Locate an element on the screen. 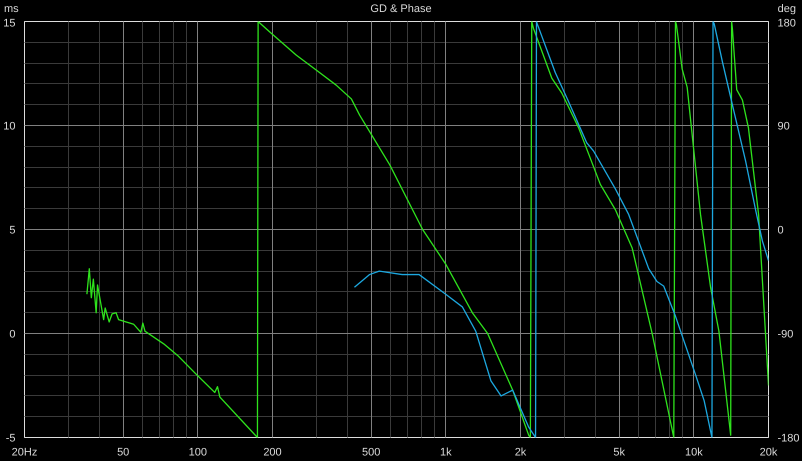  y-tick-label: -5 is located at coordinates (11, 438).